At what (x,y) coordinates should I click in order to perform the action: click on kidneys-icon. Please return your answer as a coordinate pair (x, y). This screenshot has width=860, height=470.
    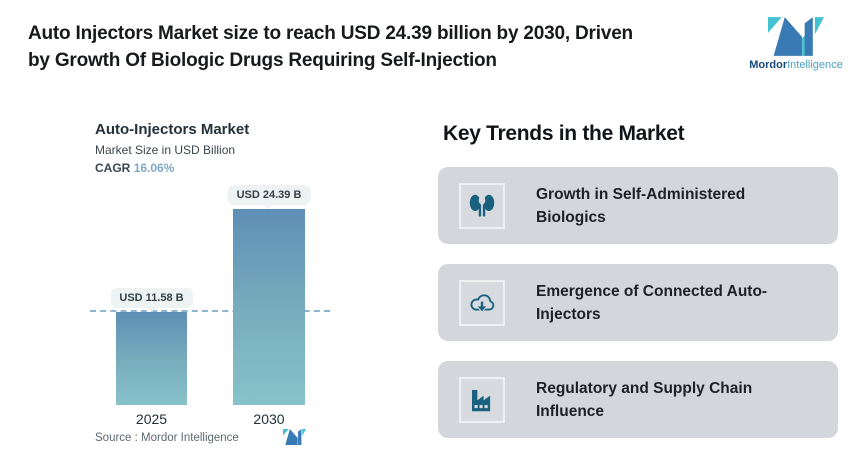
    Looking at the image, I should click on (482, 205).